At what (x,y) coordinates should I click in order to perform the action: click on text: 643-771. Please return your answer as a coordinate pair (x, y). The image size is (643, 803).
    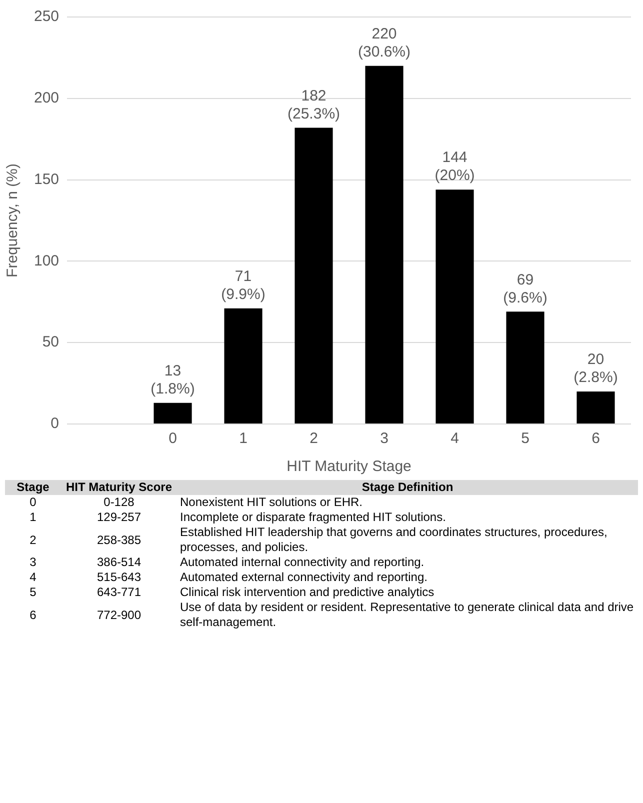
    Looking at the image, I should click on (119, 592).